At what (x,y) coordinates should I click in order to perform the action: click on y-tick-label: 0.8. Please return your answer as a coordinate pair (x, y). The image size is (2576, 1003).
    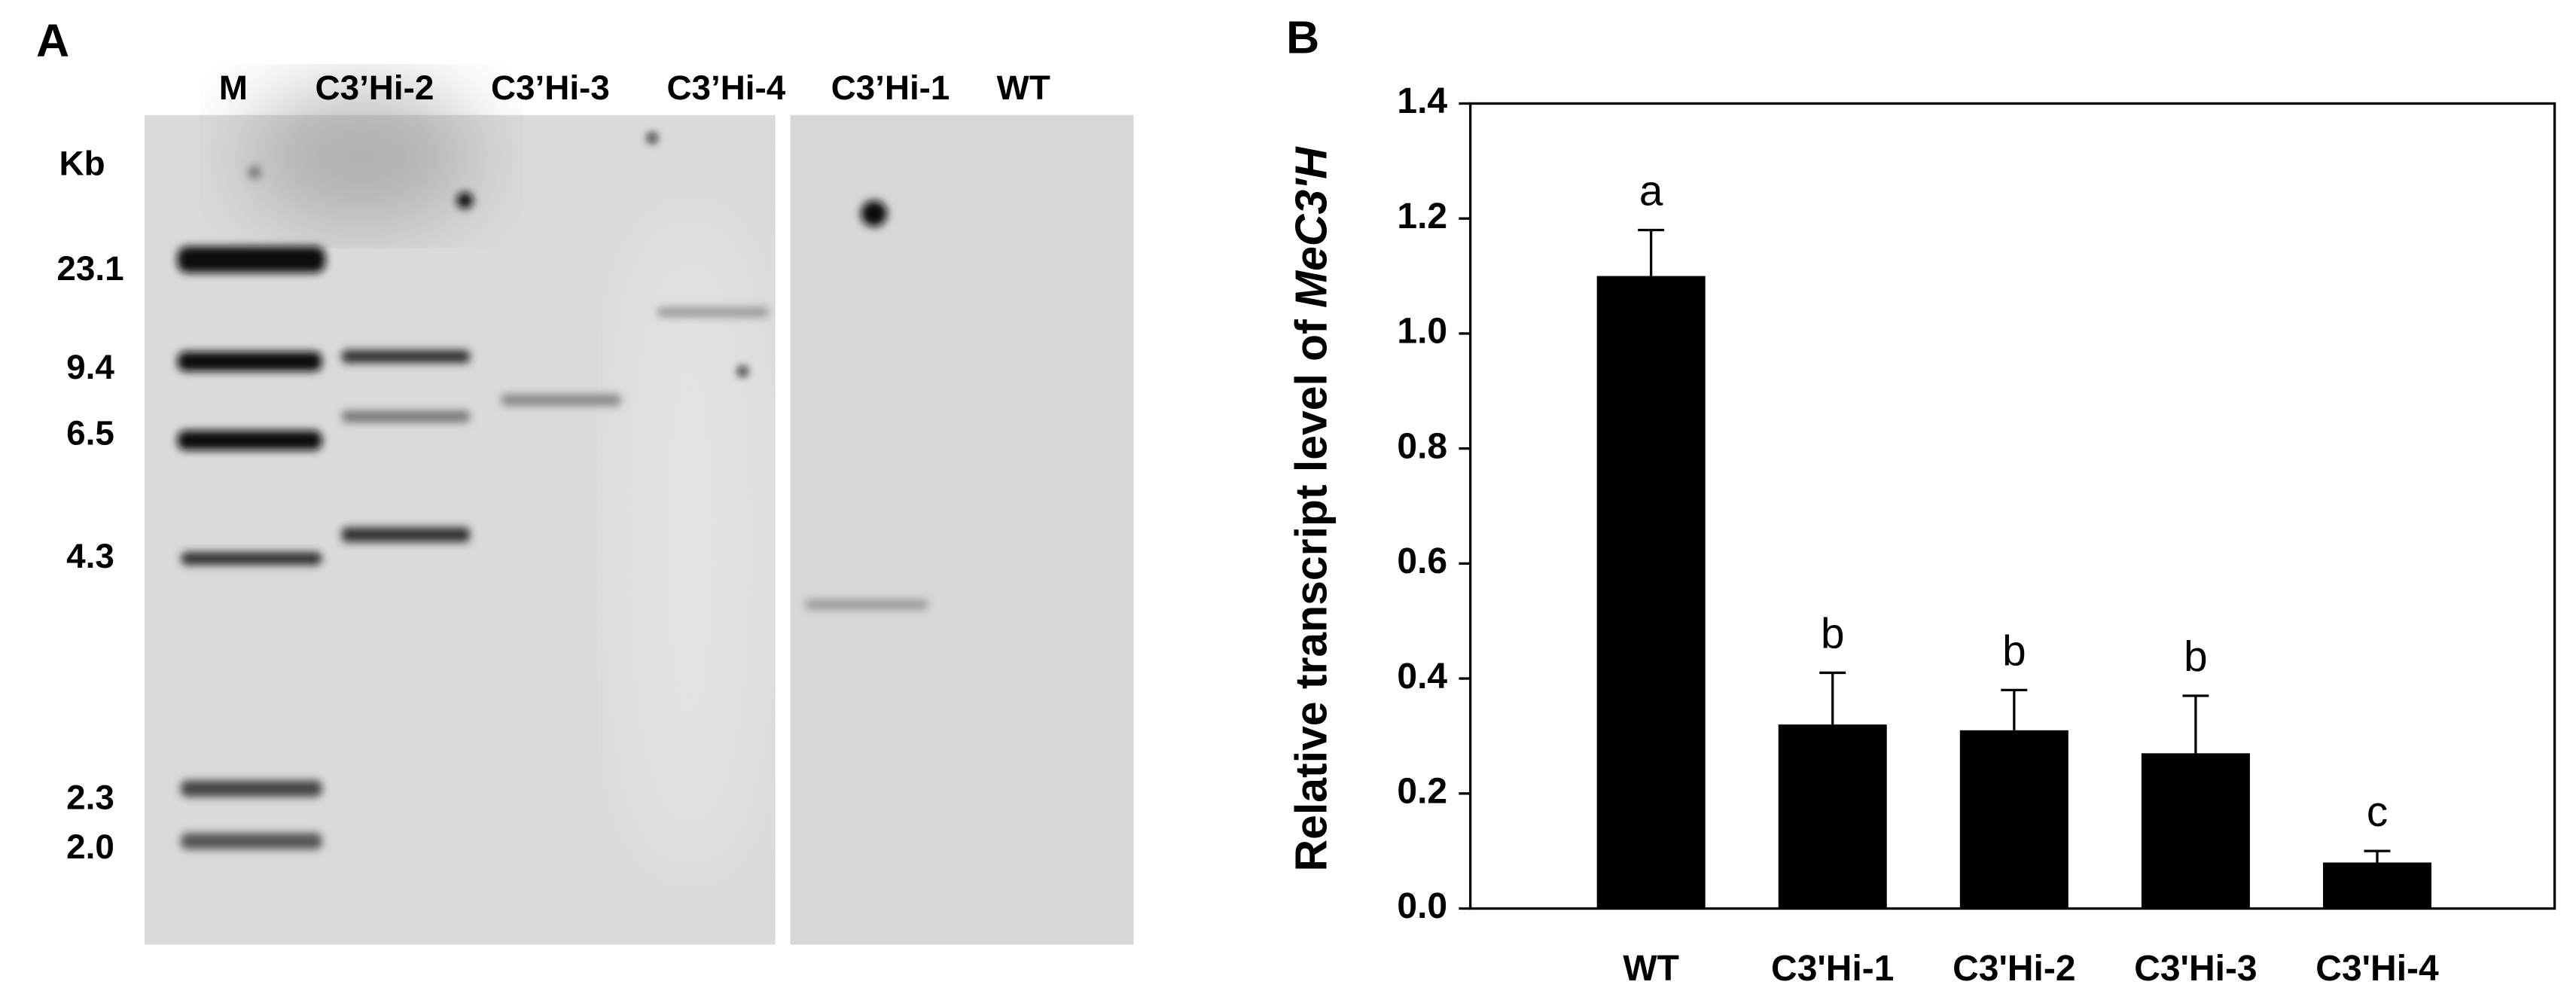
    Looking at the image, I should click on (1422, 446).